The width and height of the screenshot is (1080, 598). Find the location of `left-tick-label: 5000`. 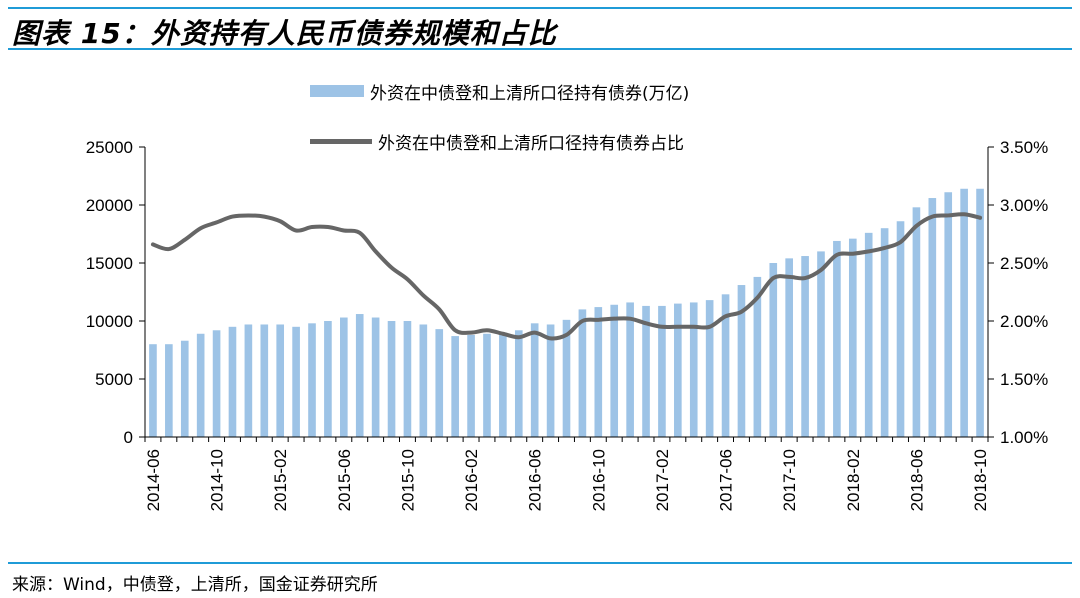

left-tick-label: 5000 is located at coordinates (114, 379).